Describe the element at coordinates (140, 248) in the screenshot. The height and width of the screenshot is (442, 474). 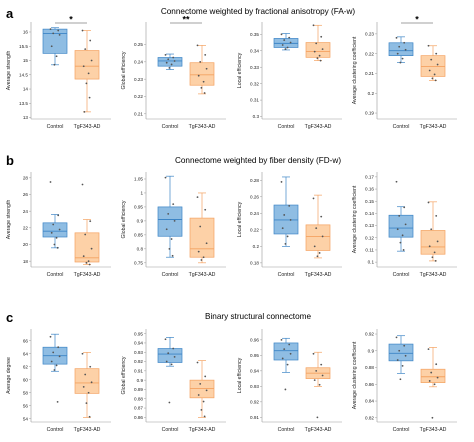
I see `y-tick-label: 0.8` at that location.